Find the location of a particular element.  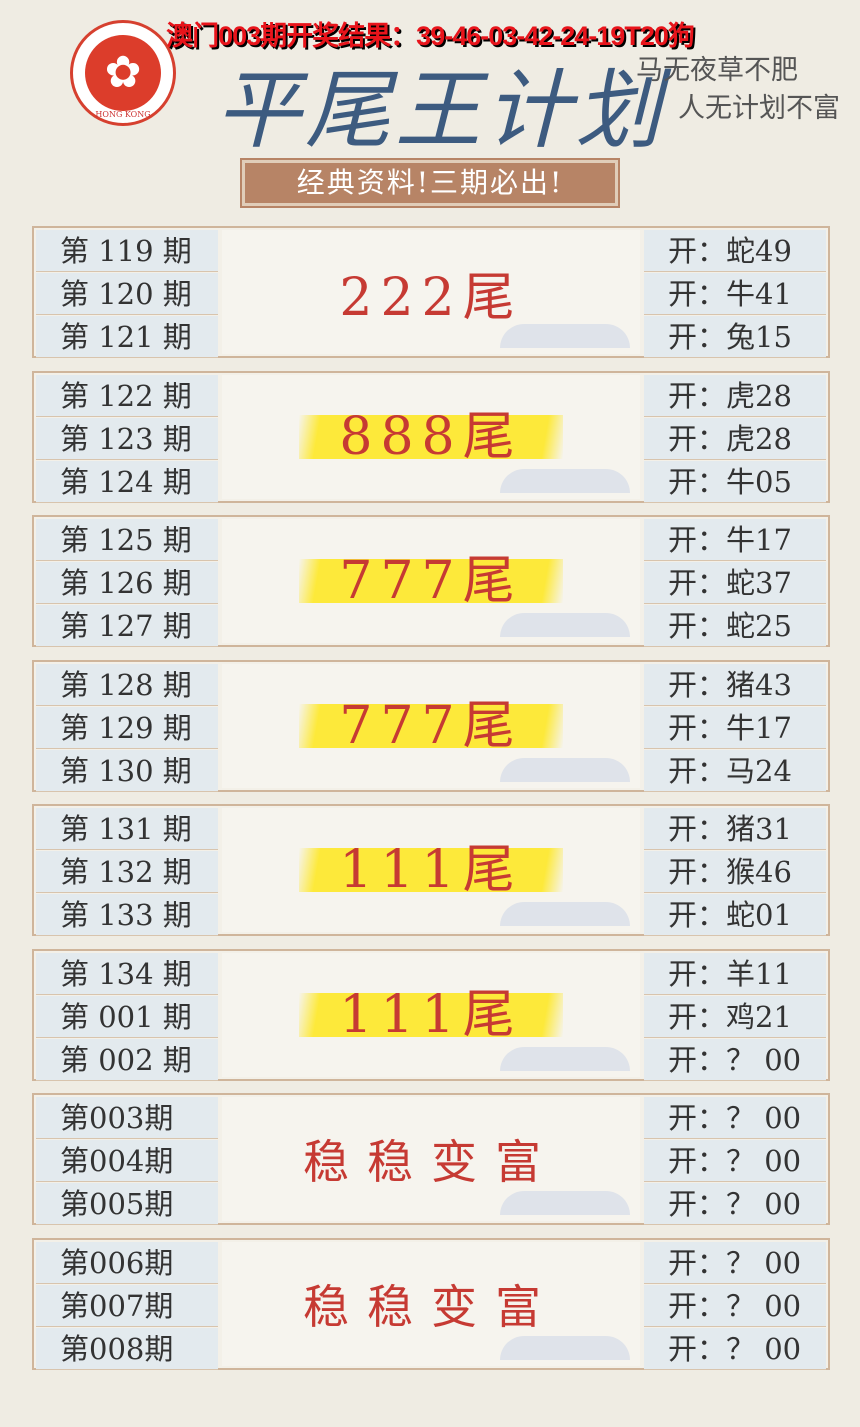

prediction-block: 第 131 期第 132 期第 133 期 111尾 开：猪31 开：猴46 开：蛇01 is located at coordinates (431, 870).